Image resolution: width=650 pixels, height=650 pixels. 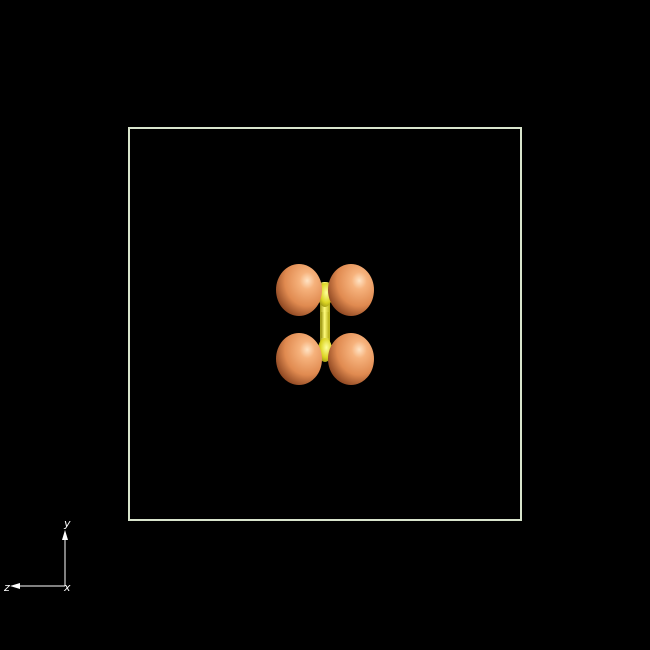 What do you see at coordinates (37, 555) in the screenshot?
I see `axis-triad: y z x` at bounding box center [37, 555].